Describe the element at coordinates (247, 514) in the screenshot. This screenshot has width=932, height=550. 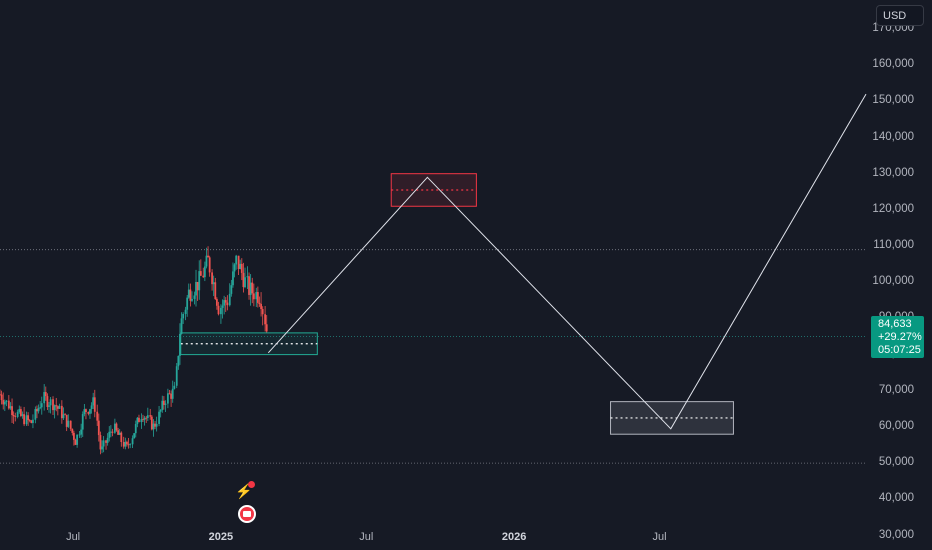
I see `us-flag-event-icon` at that location.